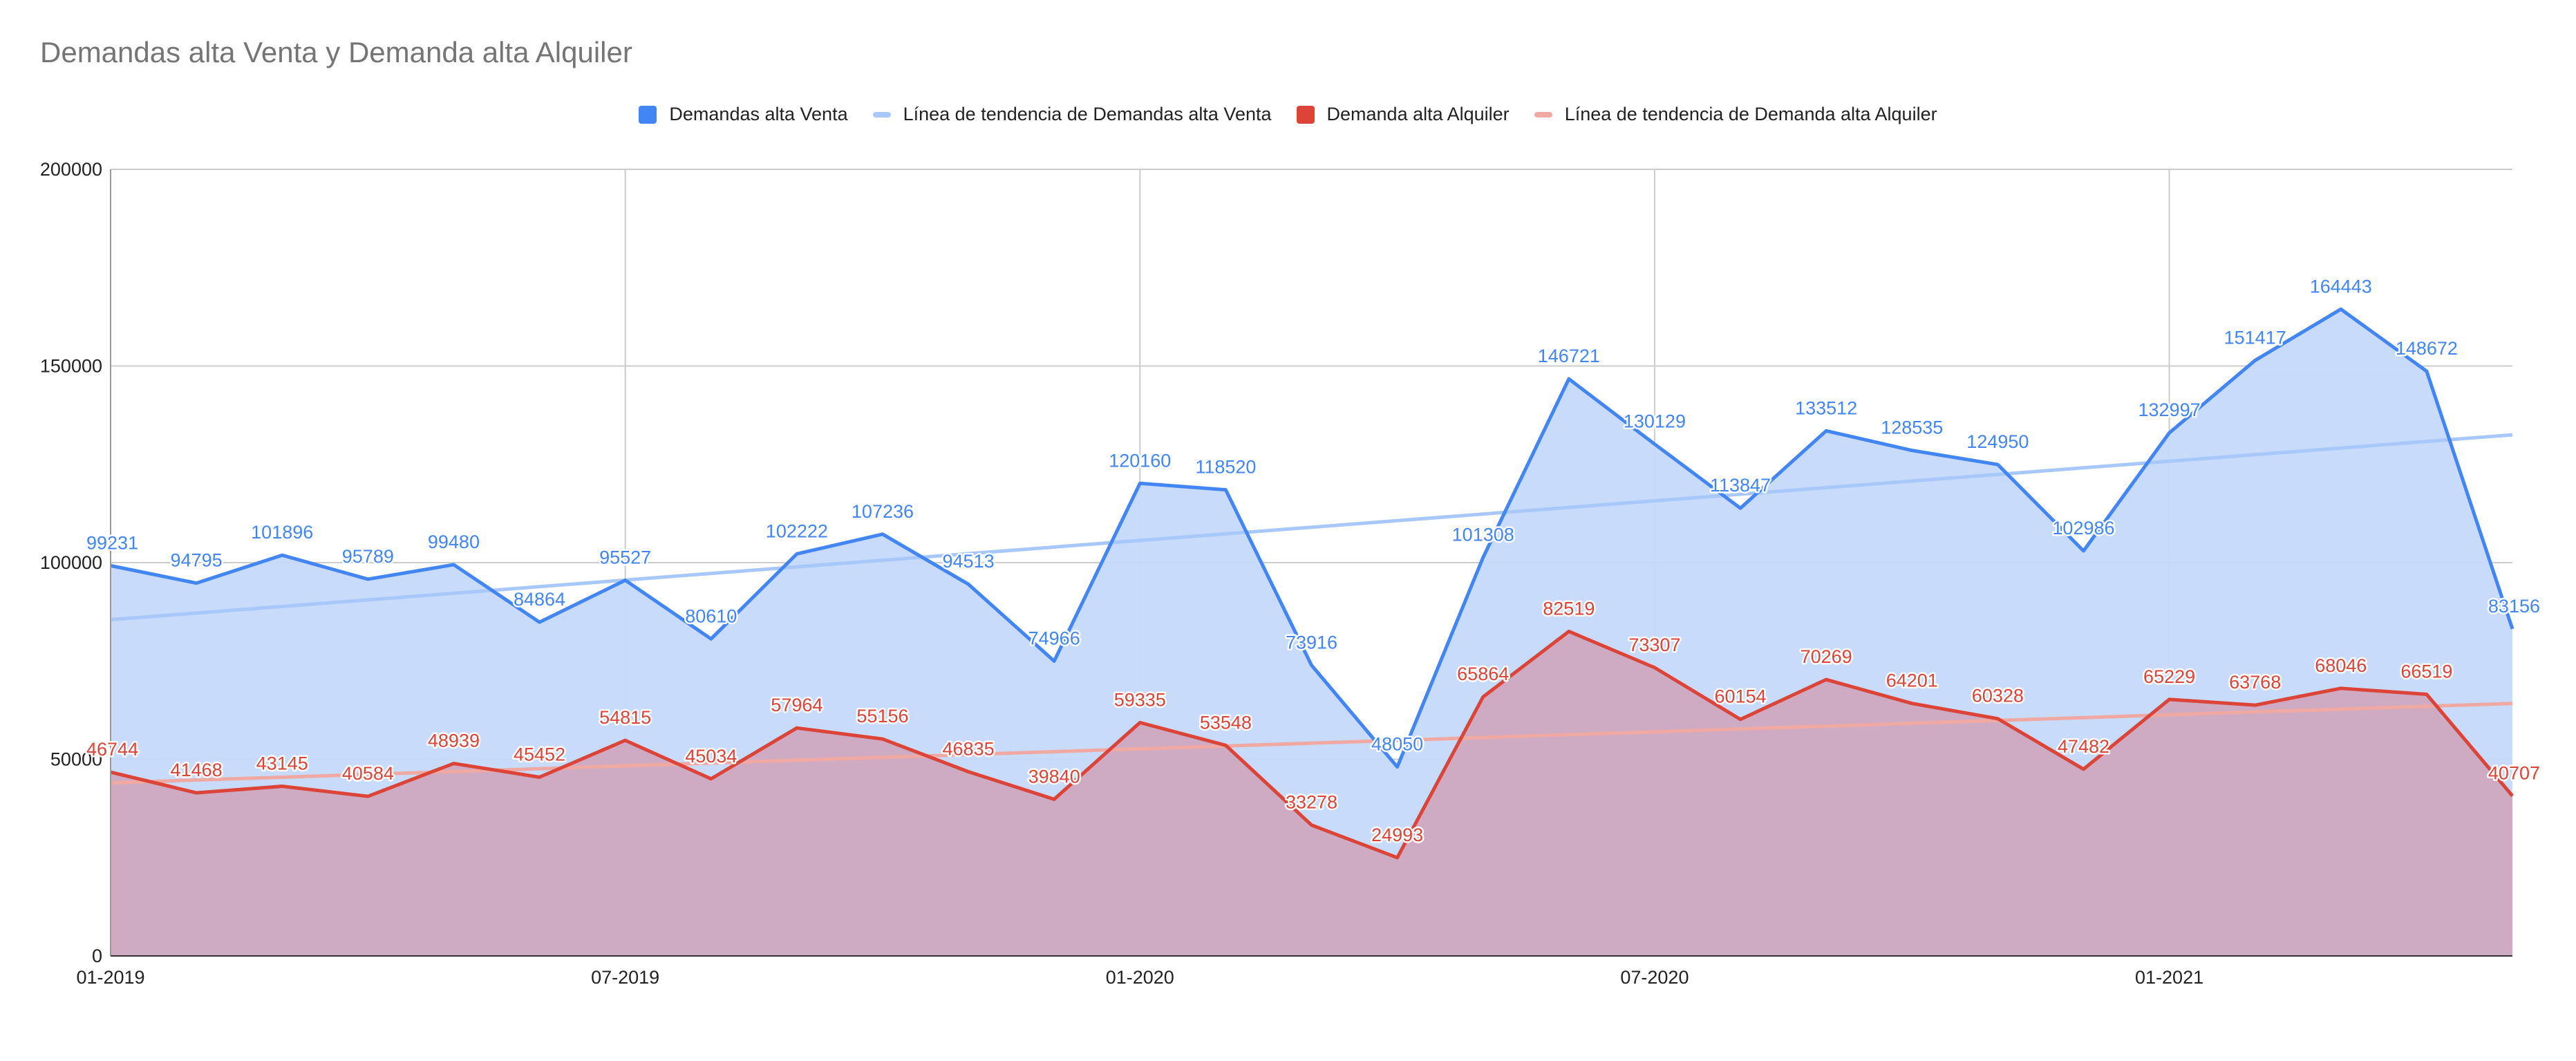 The image size is (2576, 1061). Describe the element at coordinates (1912, 427) in the screenshot. I see `data-label-s0-21: 128535` at that location.